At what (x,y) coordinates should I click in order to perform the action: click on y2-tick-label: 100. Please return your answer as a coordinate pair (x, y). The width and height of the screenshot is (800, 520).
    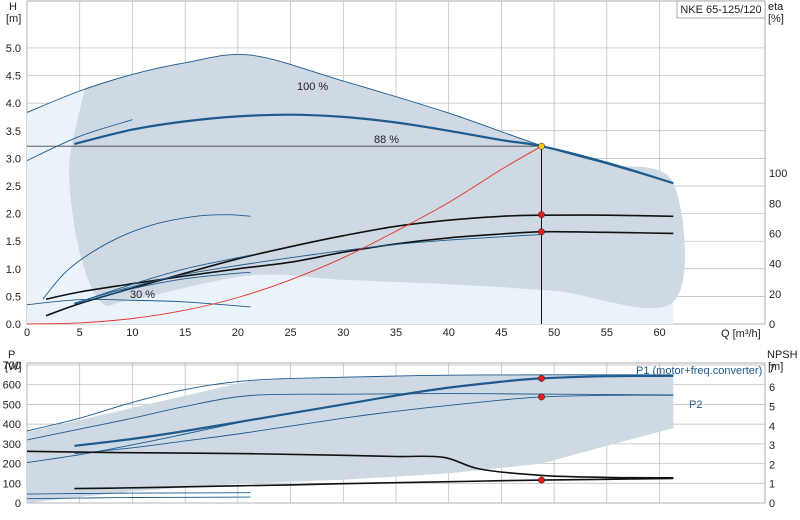
    Looking at the image, I should click on (778, 174).